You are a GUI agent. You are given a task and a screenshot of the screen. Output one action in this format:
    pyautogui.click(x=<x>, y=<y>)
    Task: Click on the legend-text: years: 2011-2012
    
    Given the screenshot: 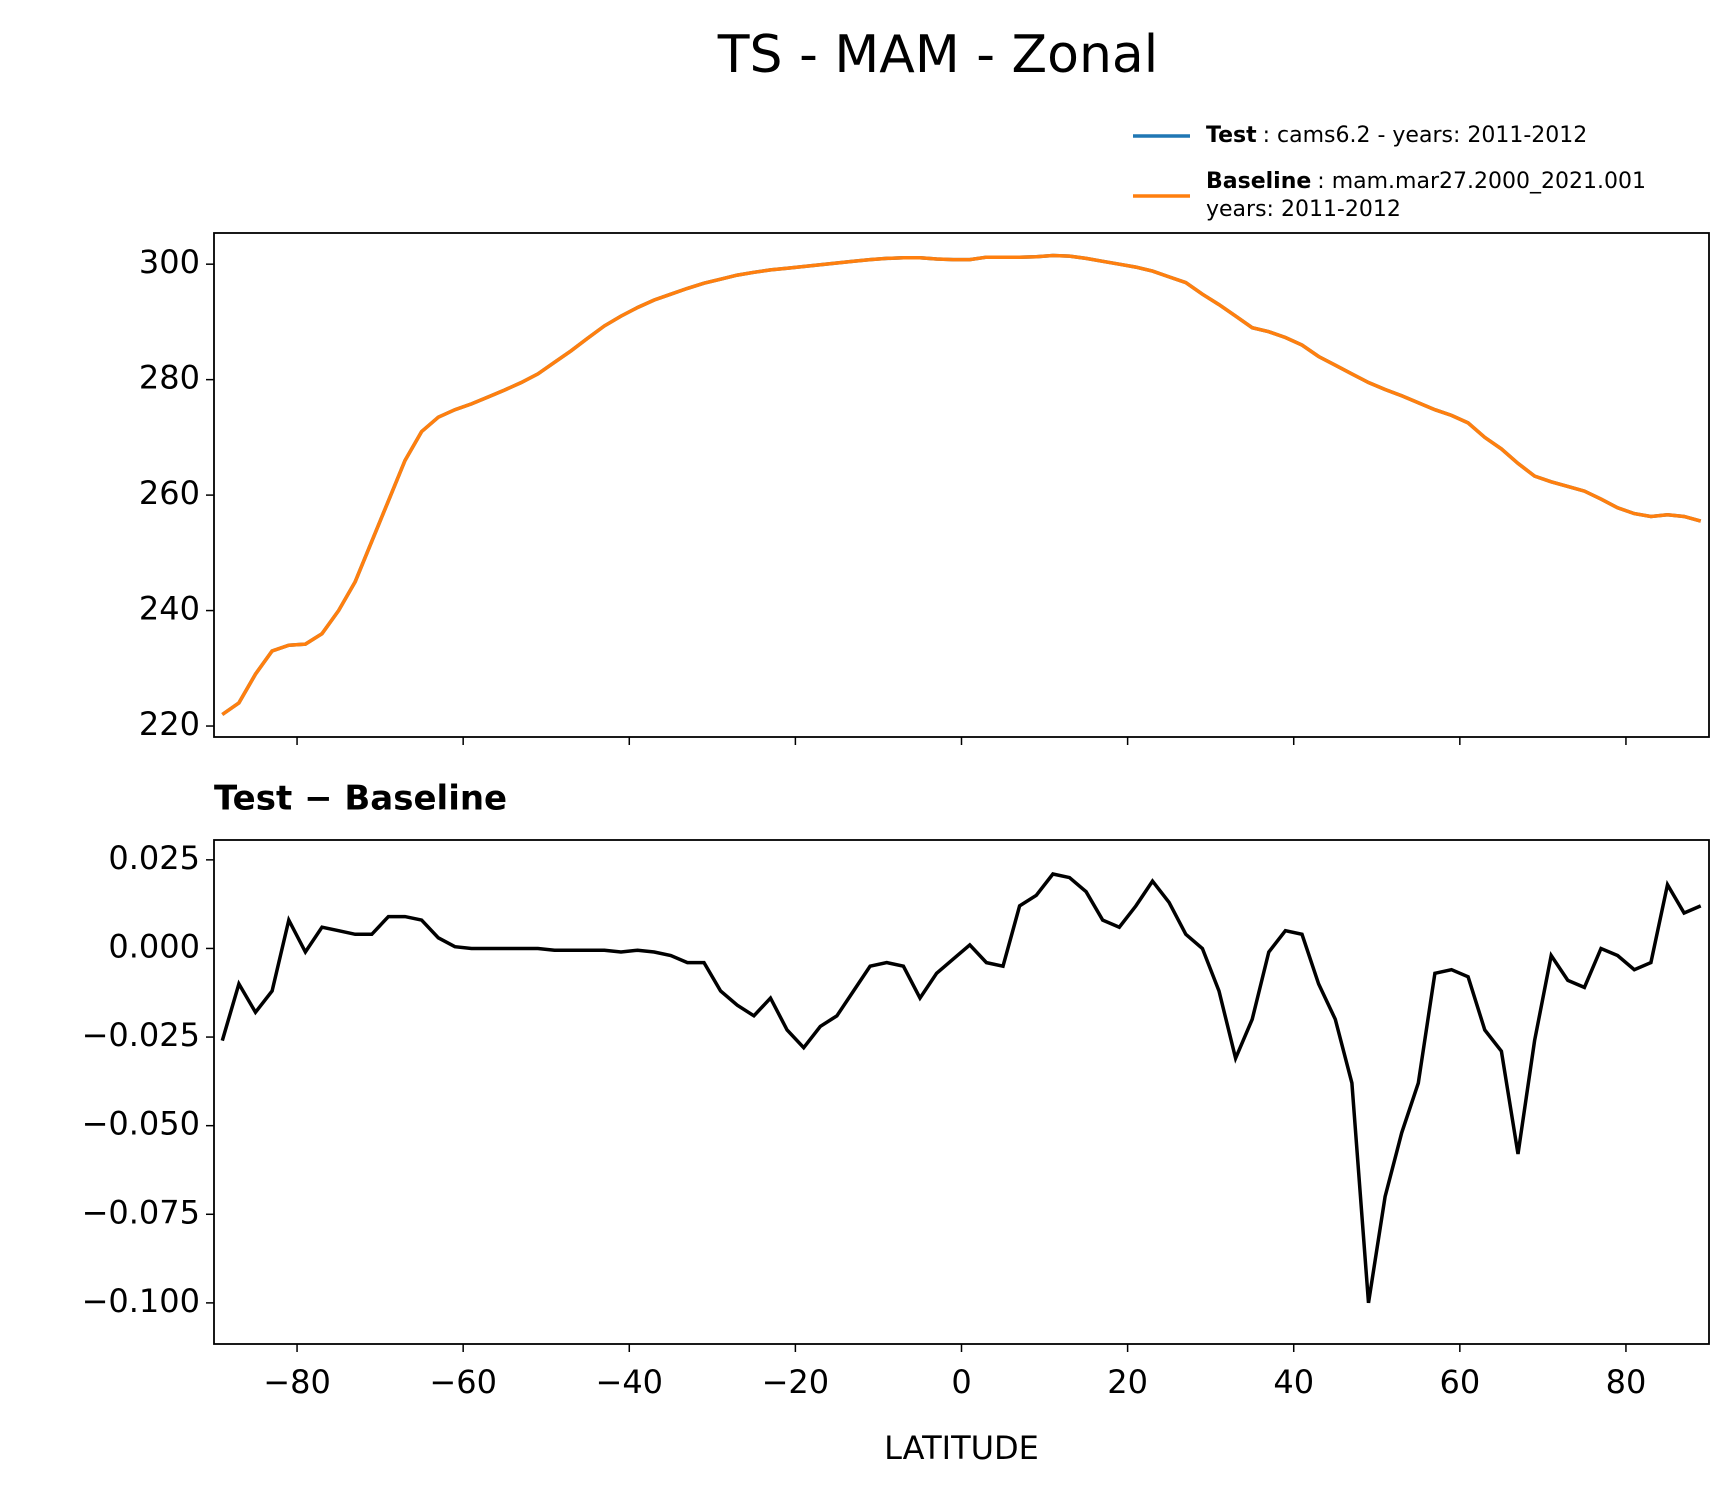 What is the action you would take?
    pyautogui.click(x=1303, y=209)
    